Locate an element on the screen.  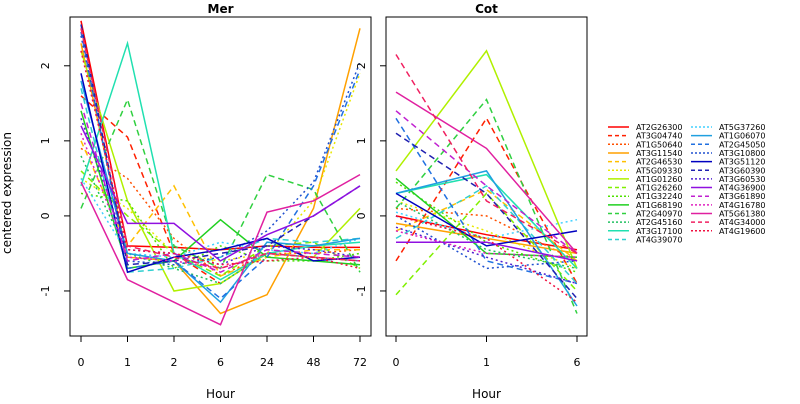
legend-label: AT4G19600 is located at coordinates (742, 231).